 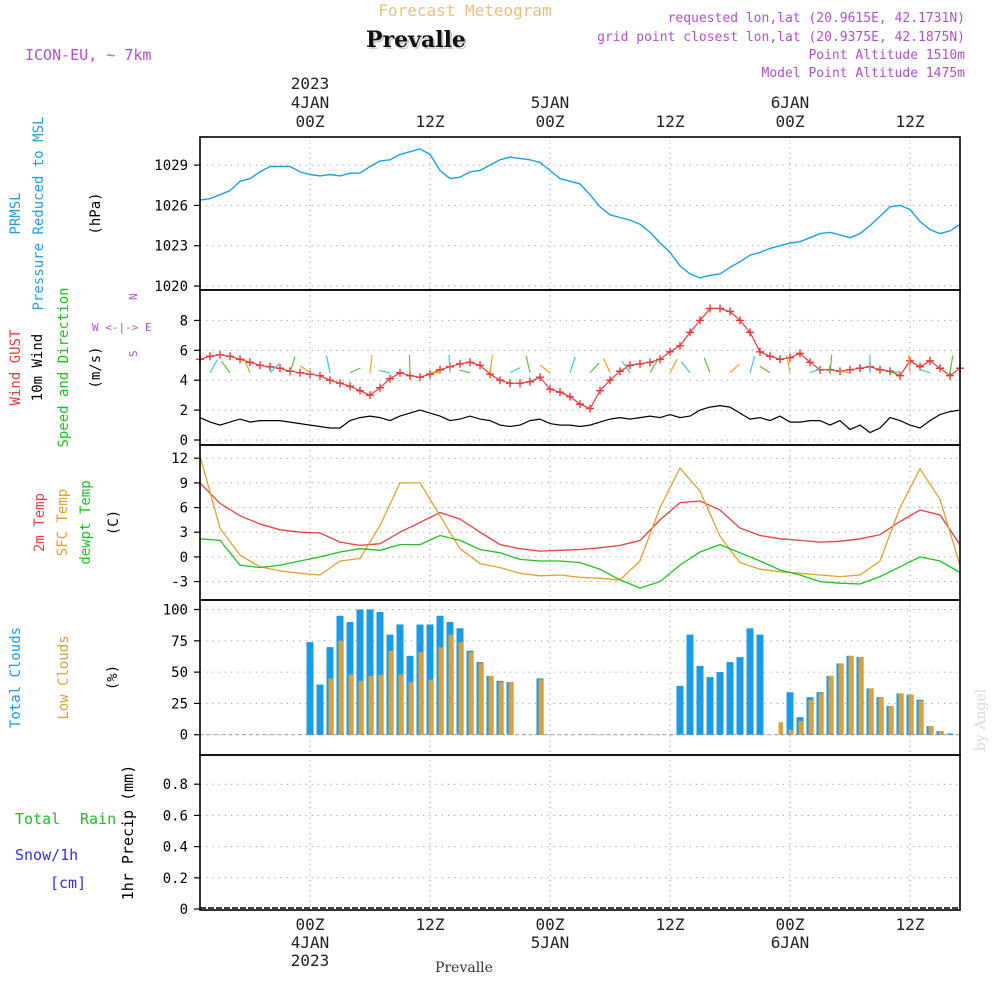 What do you see at coordinates (184, 484) in the screenshot?
I see `y-tick-label: 9` at bounding box center [184, 484].